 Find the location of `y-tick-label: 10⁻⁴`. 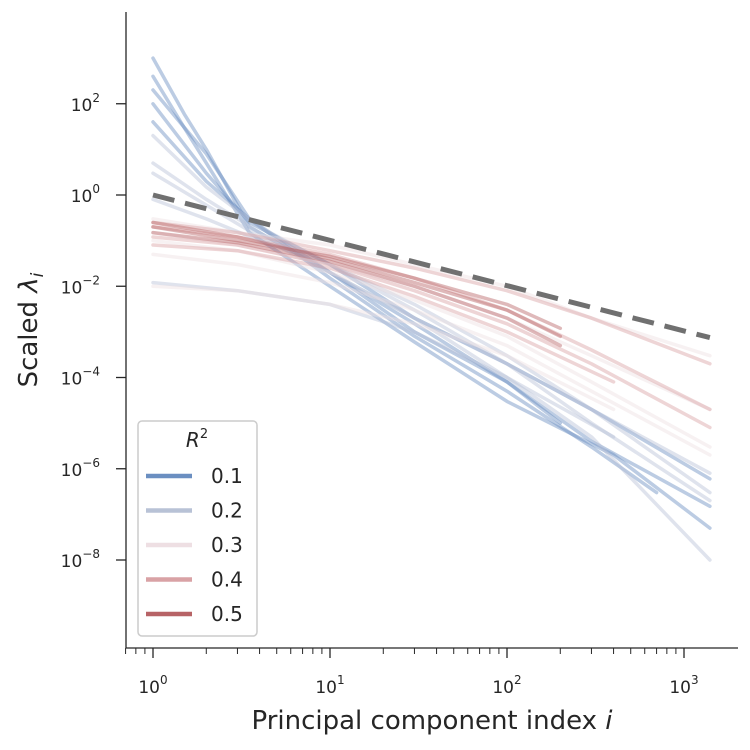

y-tick-label: 10⁻⁴ is located at coordinates (80, 377).